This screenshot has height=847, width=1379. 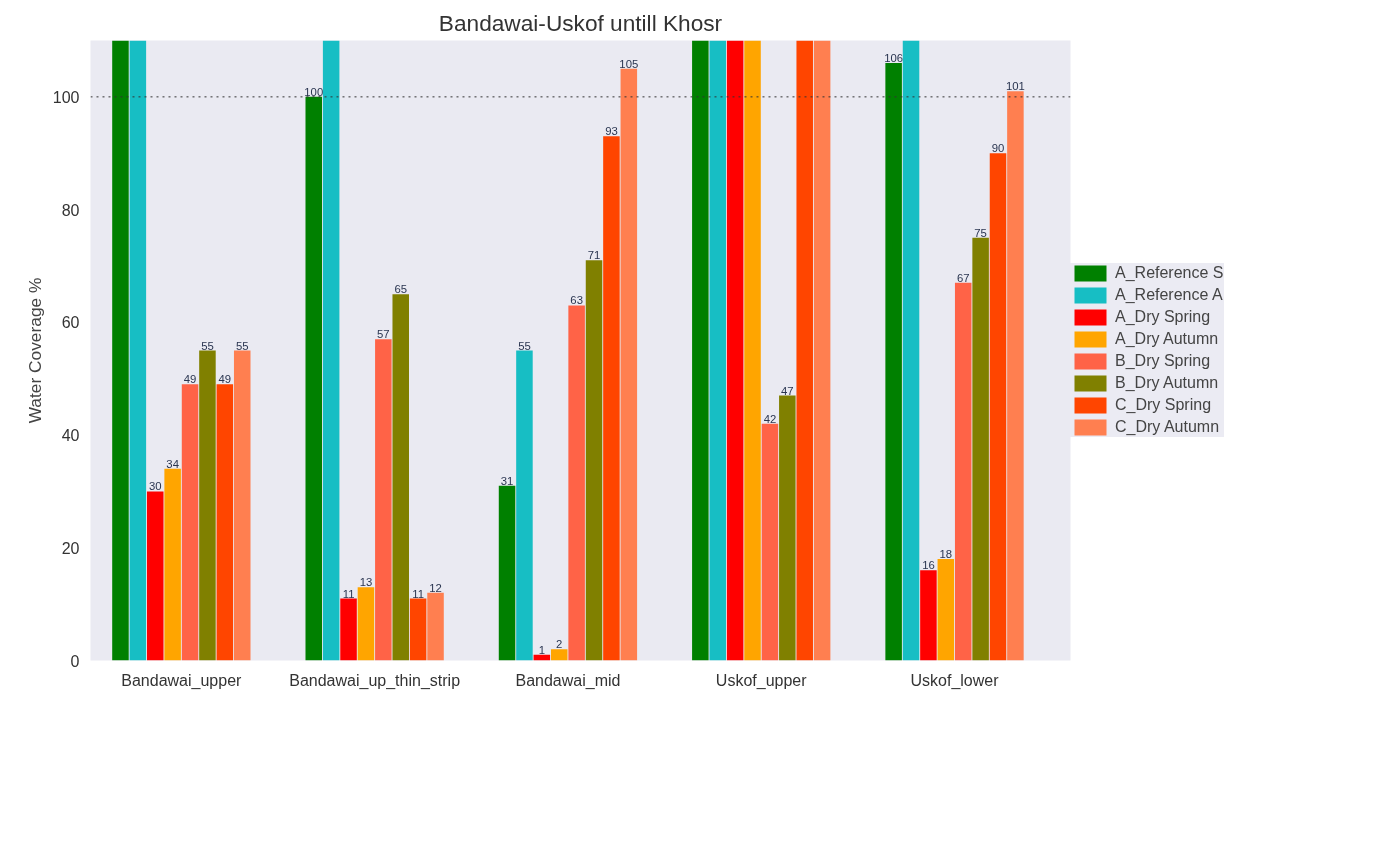 What do you see at coordinates (1167, 427) in the screenshot?
I see `legend-label: C_Dry Autumn` at bounding box center [1167, 427].